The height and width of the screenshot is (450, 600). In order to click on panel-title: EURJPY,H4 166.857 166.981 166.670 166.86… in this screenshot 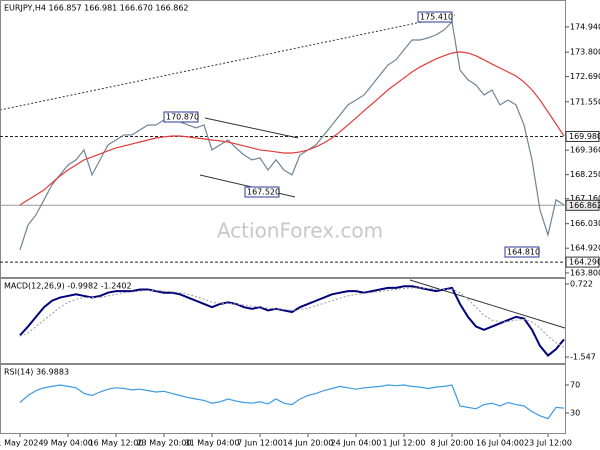, I will do `click(96, 8)`.